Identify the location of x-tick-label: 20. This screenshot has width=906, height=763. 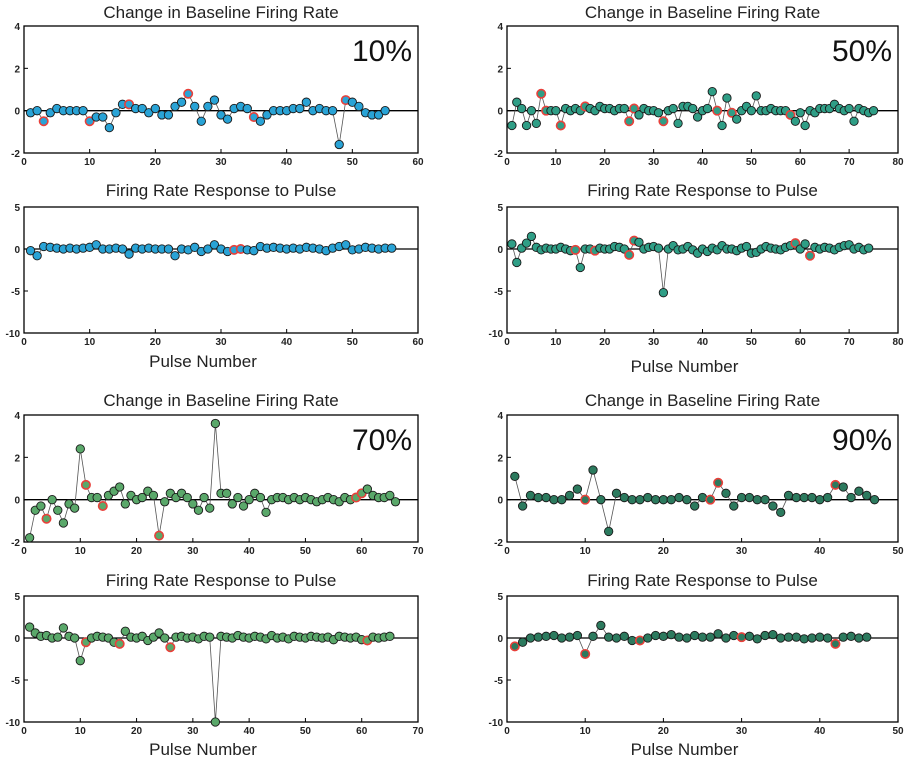
(137, 551).